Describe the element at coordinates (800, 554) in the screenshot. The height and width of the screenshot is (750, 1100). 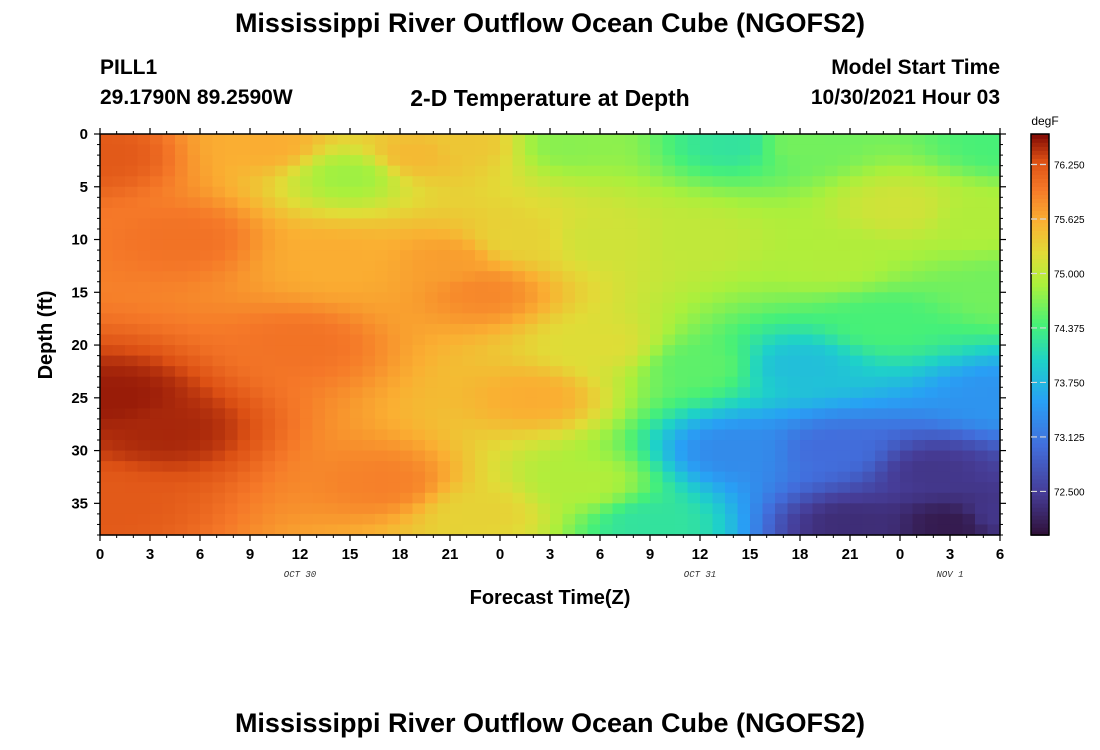
I see `x-tick-label: 18` at that location.